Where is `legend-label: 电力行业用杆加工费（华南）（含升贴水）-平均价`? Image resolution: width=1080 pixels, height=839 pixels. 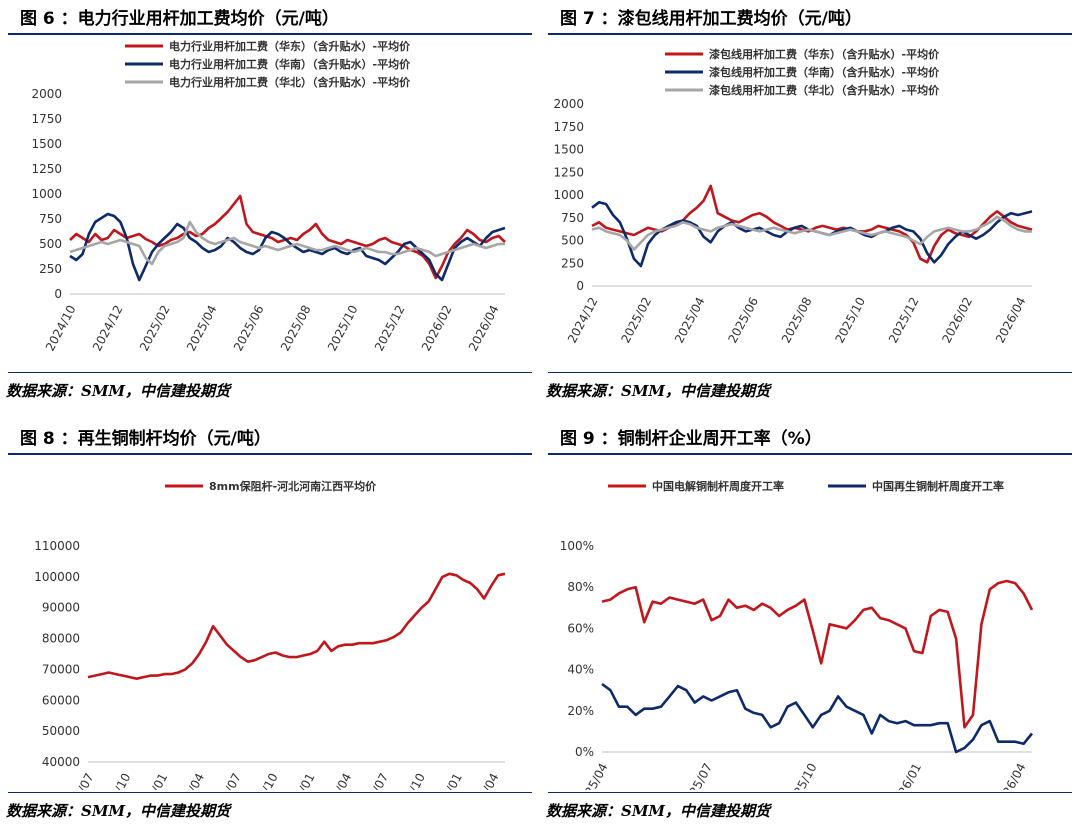 legend-label: 电力行业用杆加工费（华南）（含升贴水）-平均价 is located at coordinates (290, 64).